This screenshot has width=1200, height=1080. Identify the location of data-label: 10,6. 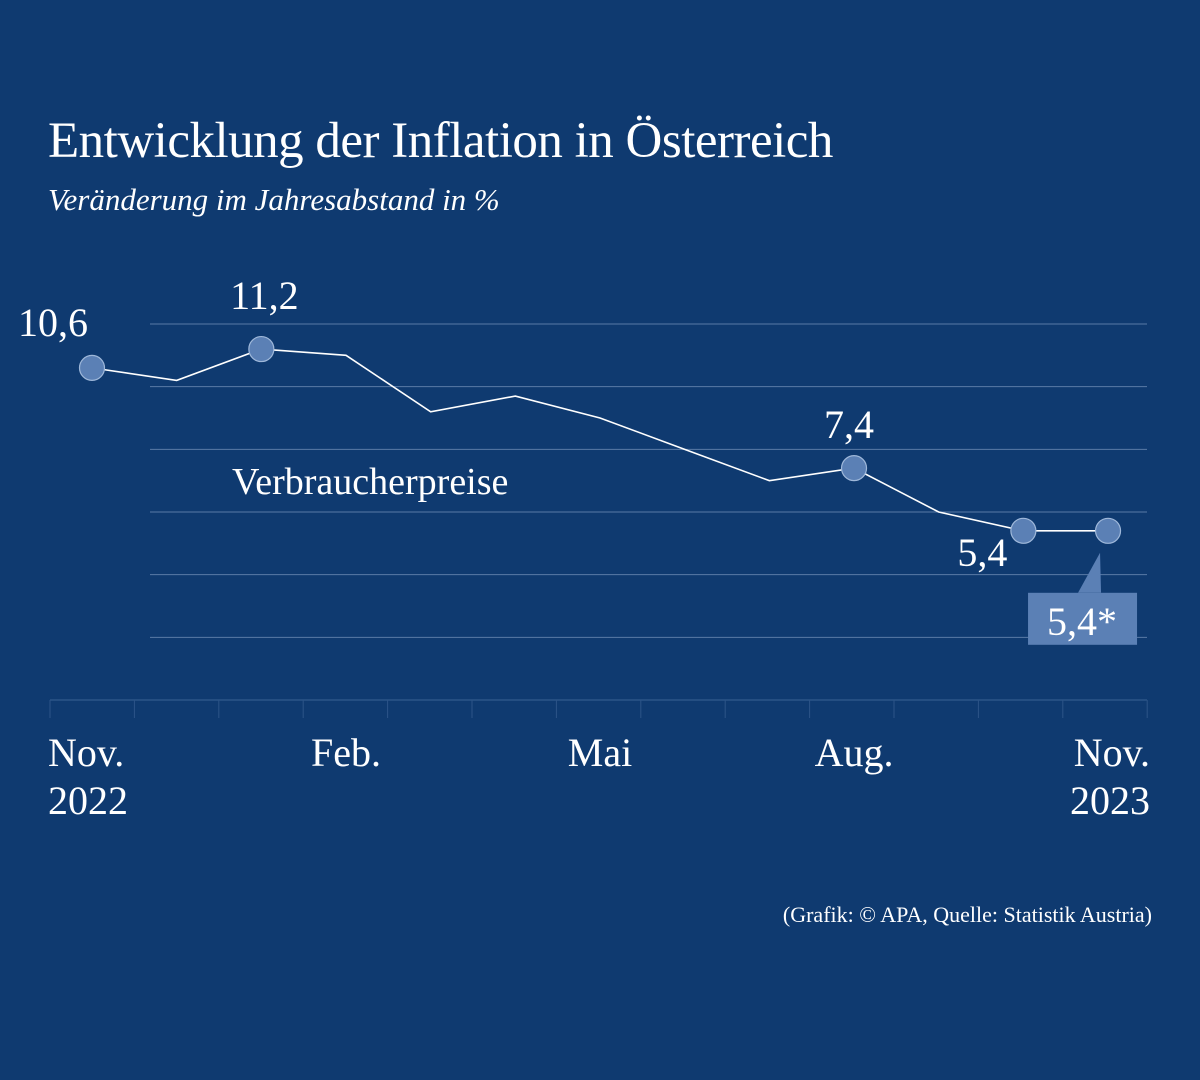
(53, 322).